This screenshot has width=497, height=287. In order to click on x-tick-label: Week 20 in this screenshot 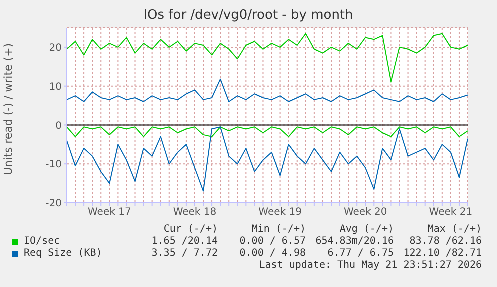, I will do `click(366, 212)`.